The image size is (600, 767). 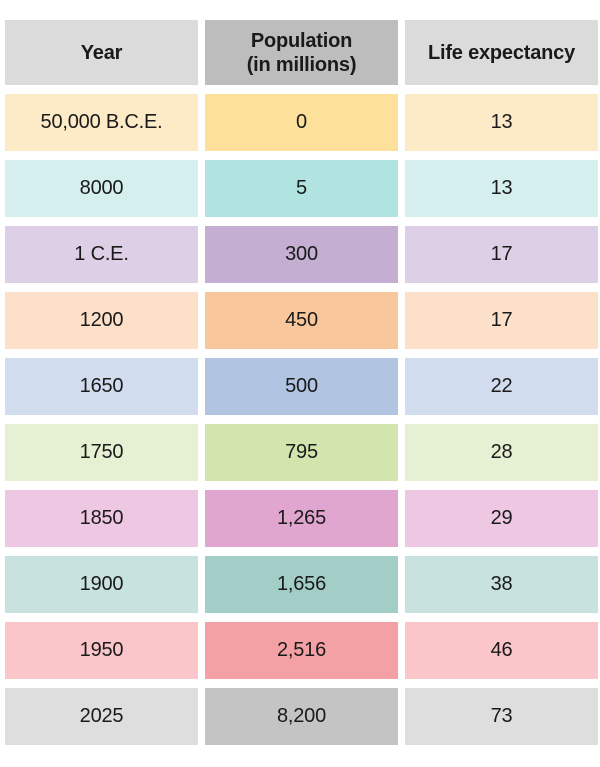 I want to click on cell-population-row-0: 0, so click(x=301, y=122).